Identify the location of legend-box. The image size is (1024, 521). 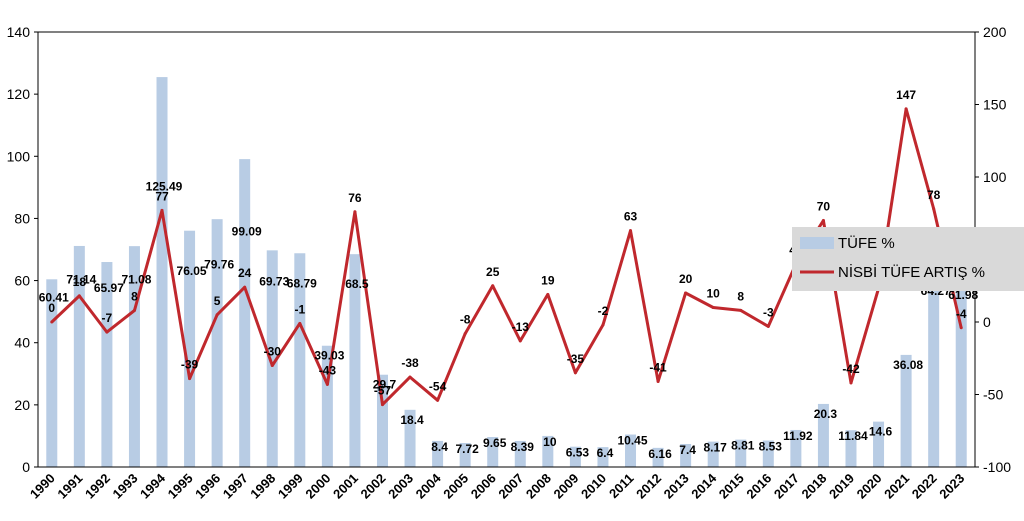
(908, 259).